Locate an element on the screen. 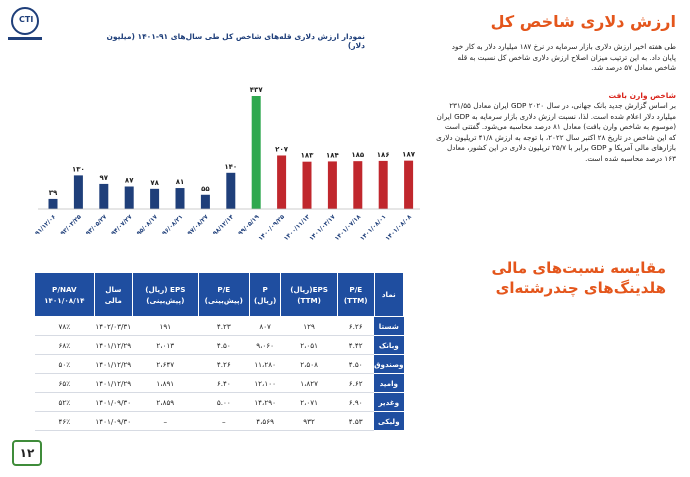 The height and width of the screenshot is (477, 690). bar-value-label: ۹۷ is located at coordinates (104, 178).